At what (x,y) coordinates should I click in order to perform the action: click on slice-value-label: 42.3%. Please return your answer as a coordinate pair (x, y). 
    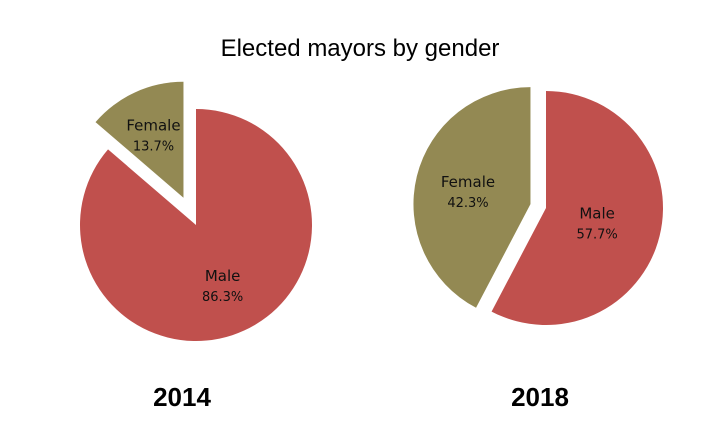
    Looking at the image, I should click on (467, 203).